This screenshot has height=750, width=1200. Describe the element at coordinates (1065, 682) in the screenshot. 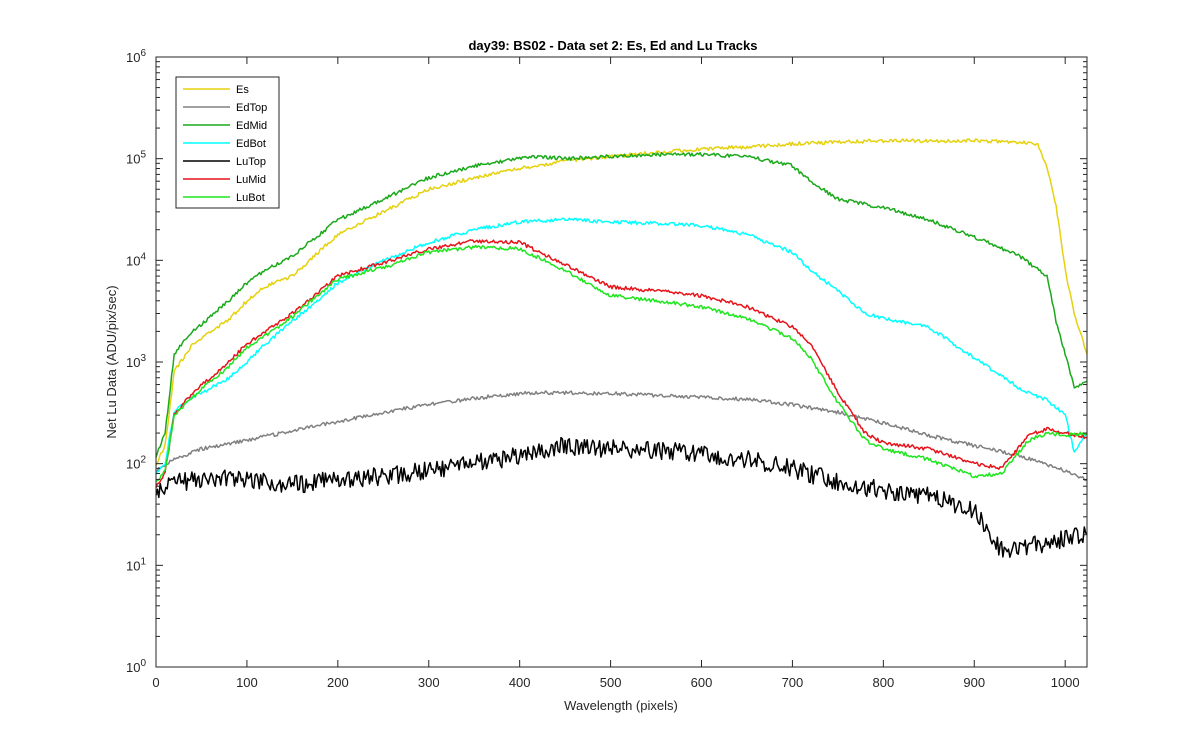

I see `x-tick-label: 1000` at that location.